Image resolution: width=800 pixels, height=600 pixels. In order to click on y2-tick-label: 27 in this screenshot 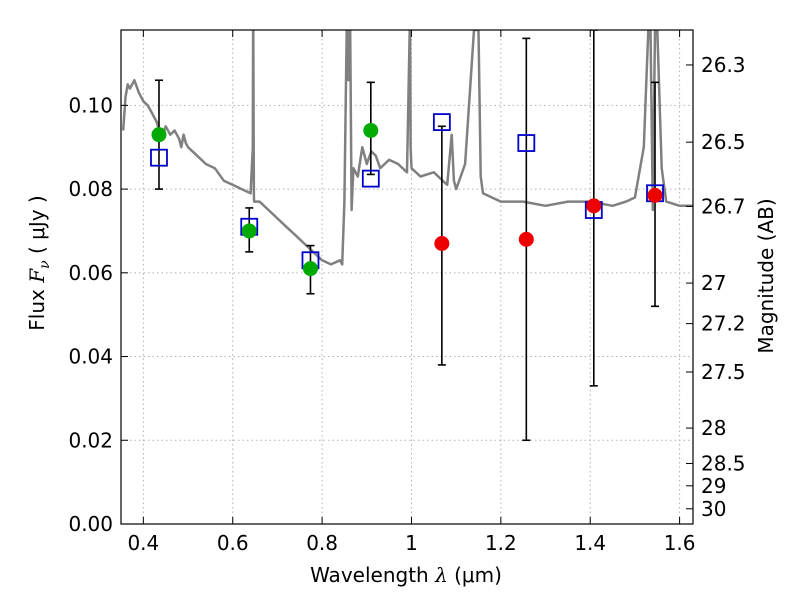, I will do `click(713, 283)`.